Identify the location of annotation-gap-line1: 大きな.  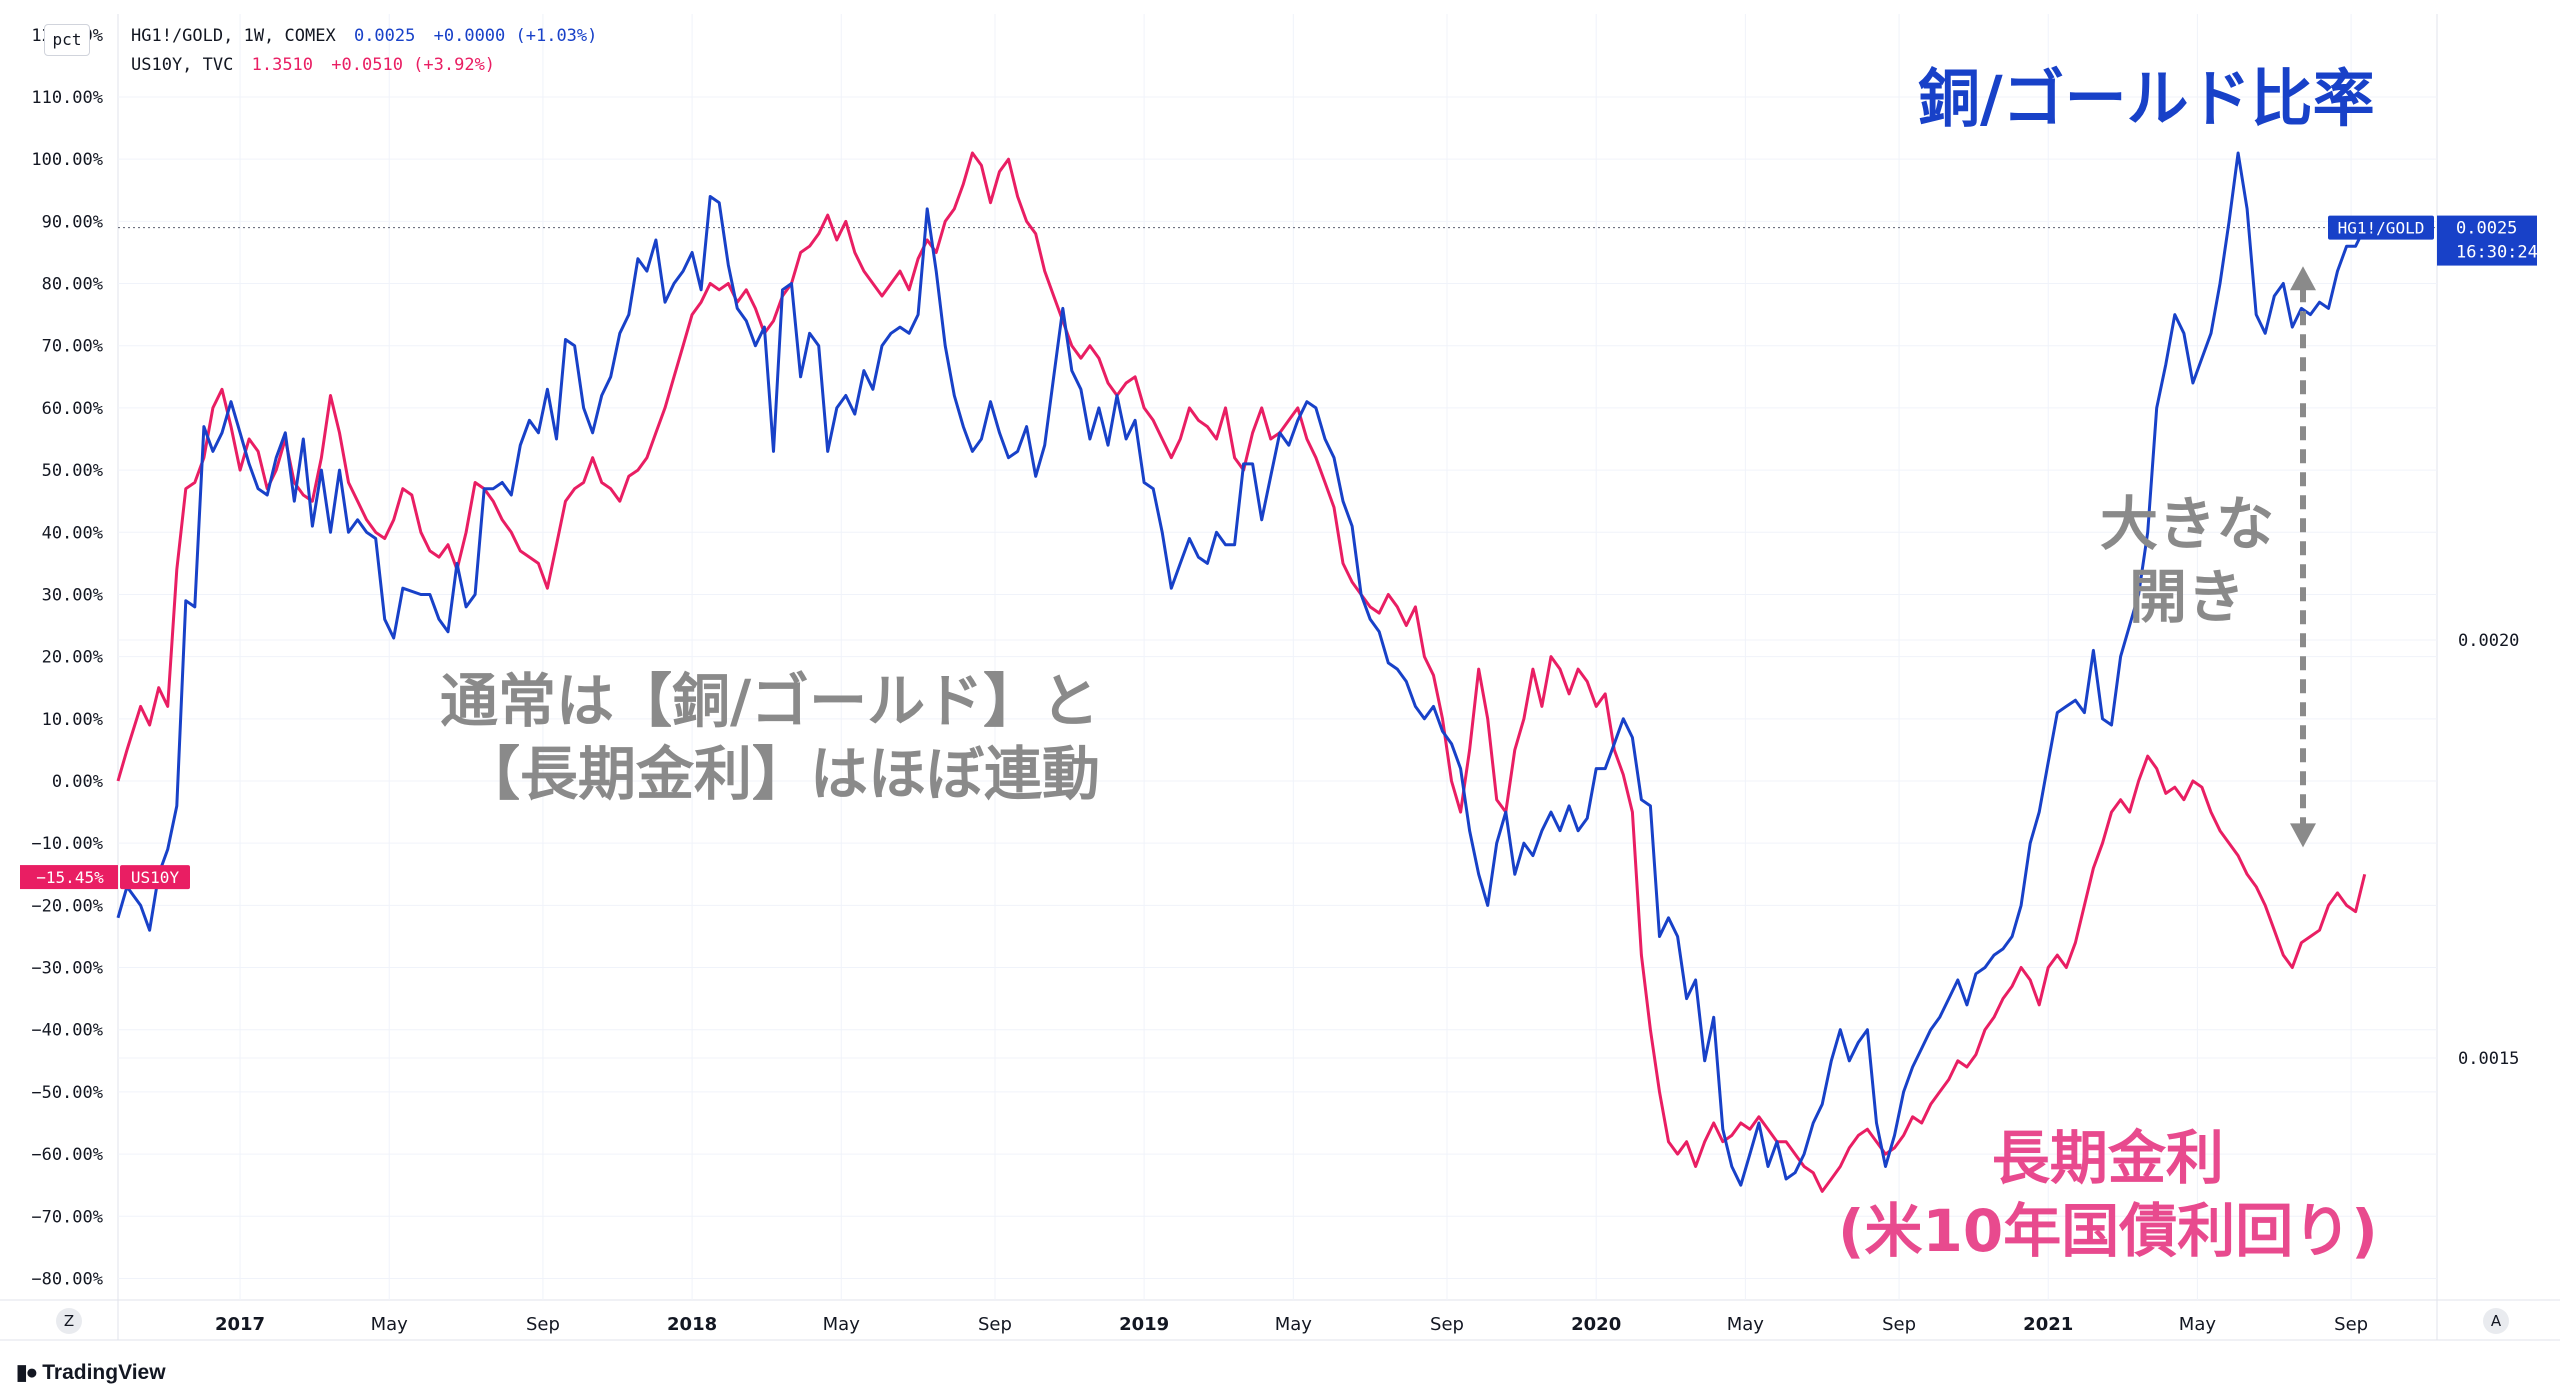
(2187, 524).